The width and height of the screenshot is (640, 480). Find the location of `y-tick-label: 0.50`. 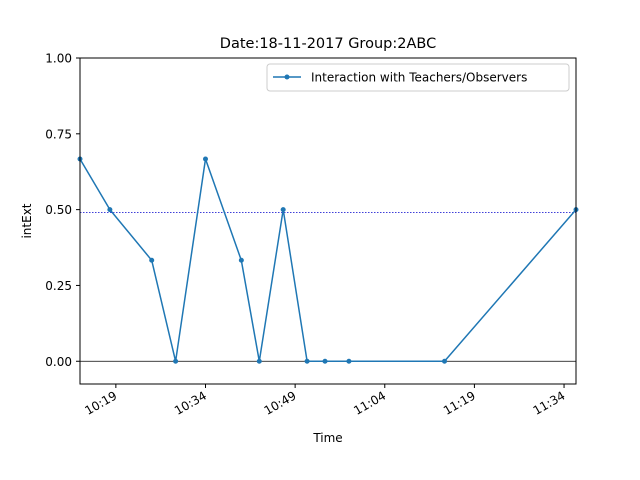

y-tick-label: 0.50 is located at coordinates (58, 210).